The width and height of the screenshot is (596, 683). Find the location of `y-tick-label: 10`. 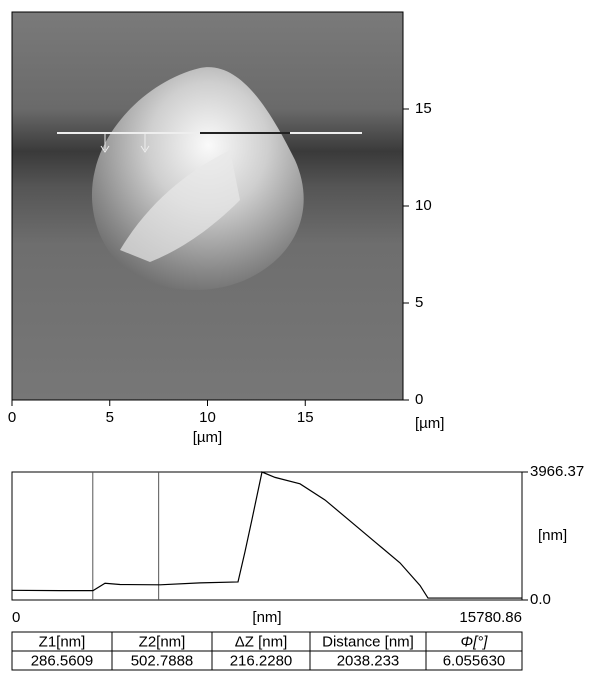

y-tick-label: 10 is located at coordinates (423, 205).